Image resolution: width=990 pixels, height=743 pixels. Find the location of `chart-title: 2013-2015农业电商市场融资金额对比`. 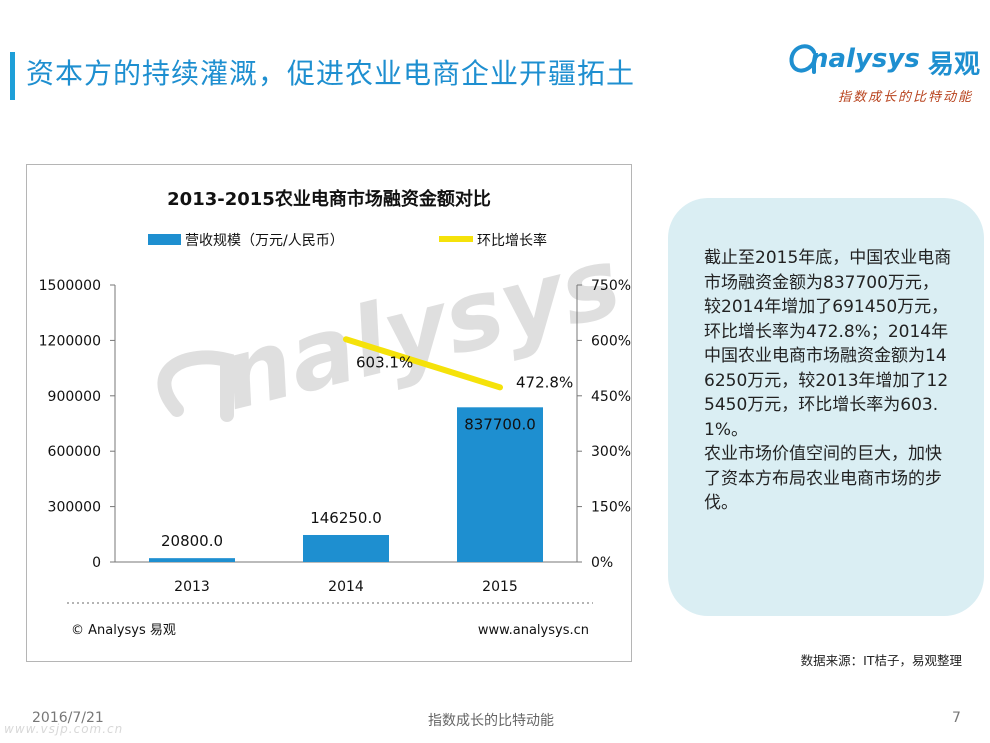

chart-title: 2013-2015农业电商市场融资金额对比 is located at coordinates (329, 199).